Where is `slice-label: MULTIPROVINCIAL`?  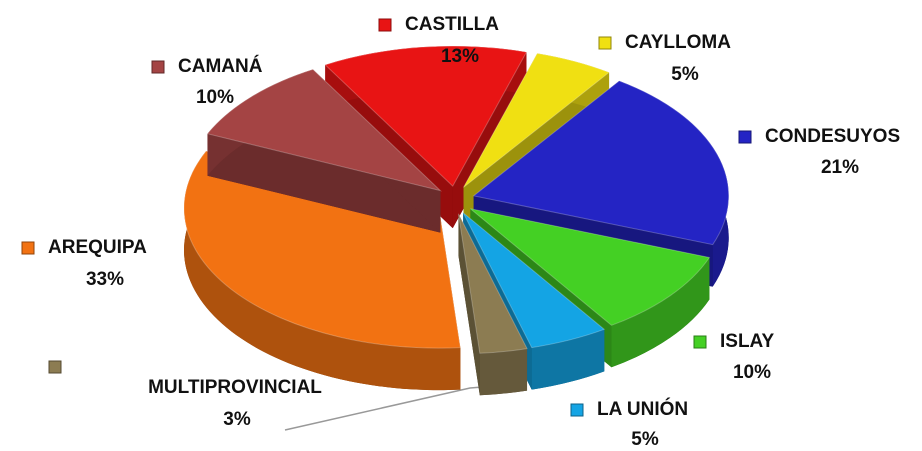
slice-label: MULTIPROVINCIAL is located at coordinates (235, 387).